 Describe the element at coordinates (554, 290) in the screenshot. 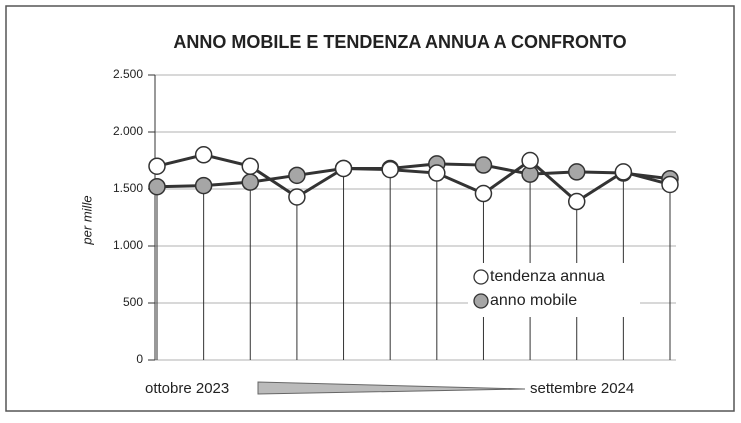

I see `legend-box` at that location.